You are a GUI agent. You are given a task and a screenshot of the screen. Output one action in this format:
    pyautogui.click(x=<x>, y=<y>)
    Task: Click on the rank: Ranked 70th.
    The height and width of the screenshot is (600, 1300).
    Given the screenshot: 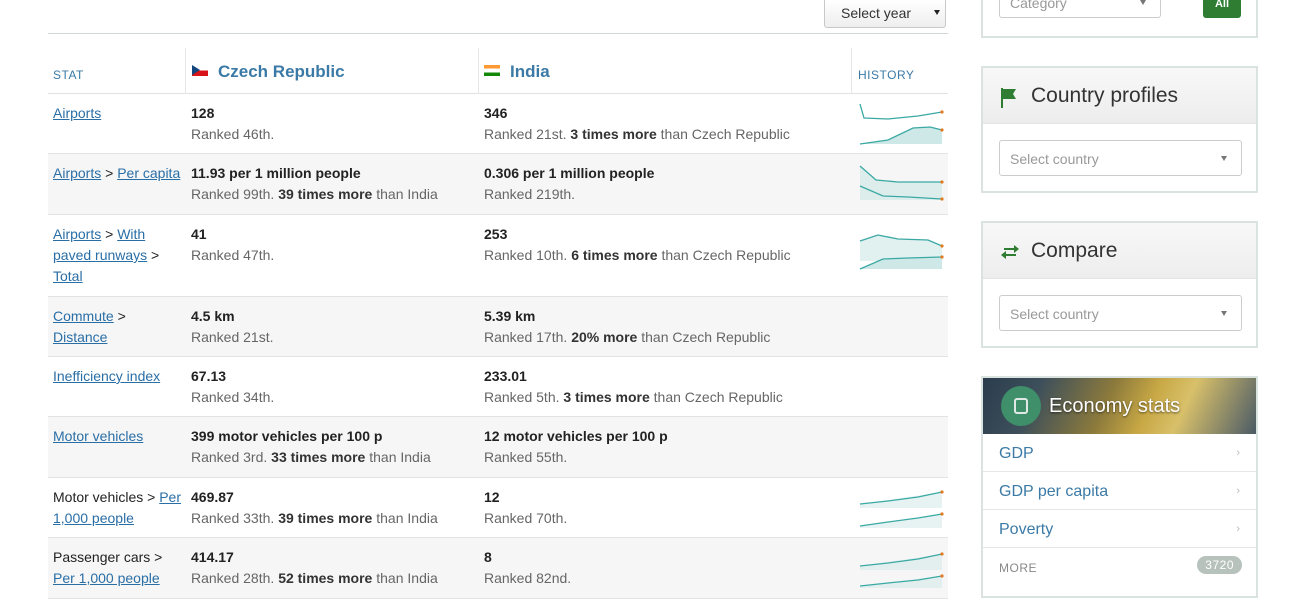 What is the action you would take?
    pyautogui.click(x=526, y=518)
    